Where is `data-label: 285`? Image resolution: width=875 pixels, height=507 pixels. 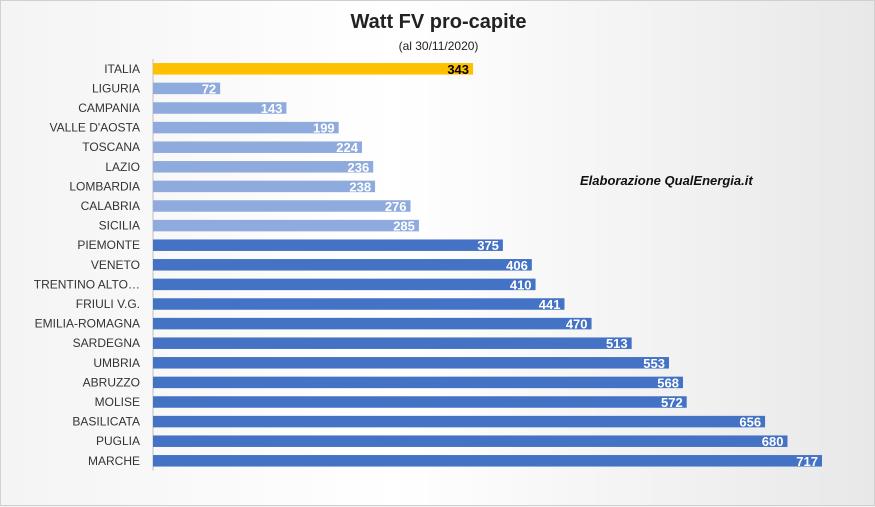
data-label: 285 is located at coordinates (404, 226).